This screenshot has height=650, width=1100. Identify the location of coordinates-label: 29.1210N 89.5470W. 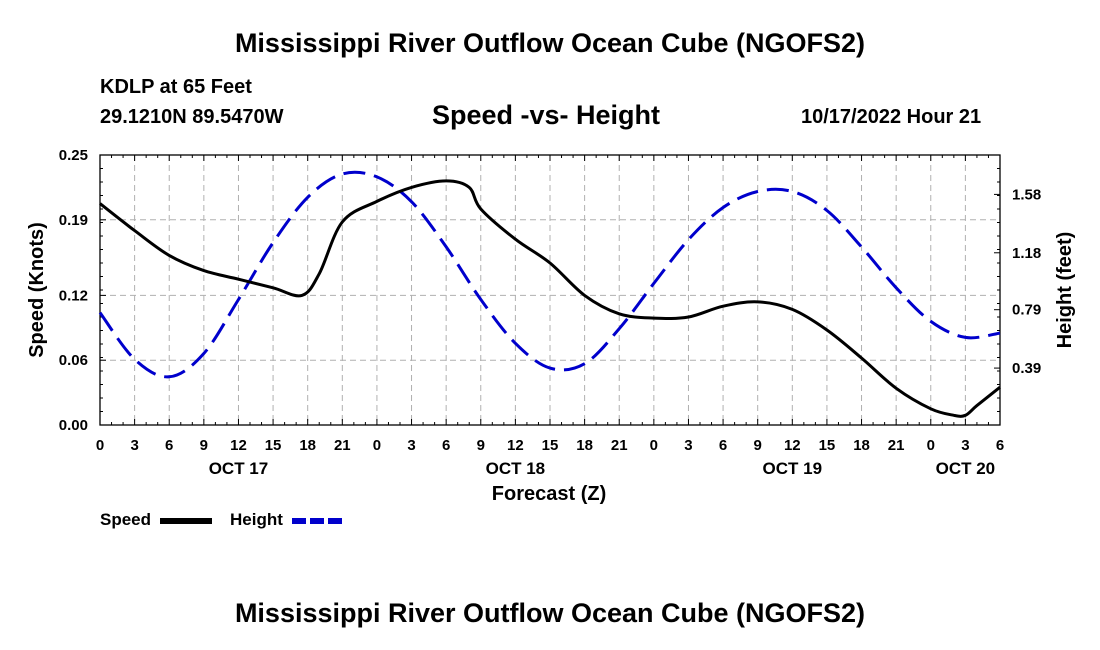
(192, 117).